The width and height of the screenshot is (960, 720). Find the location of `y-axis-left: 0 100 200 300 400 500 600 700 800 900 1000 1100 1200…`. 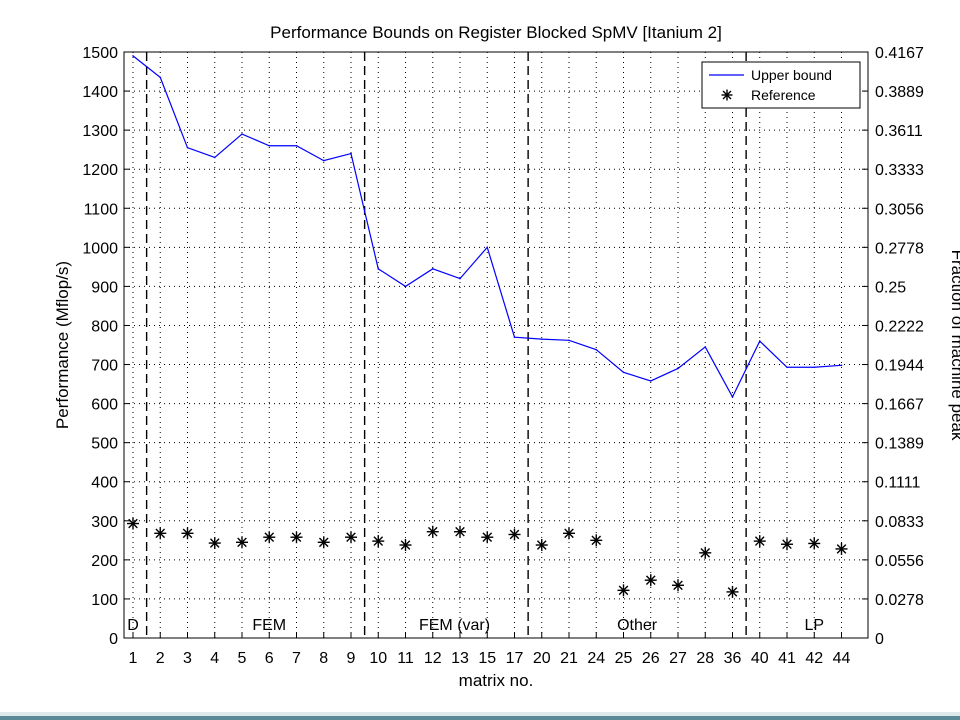

y-axis-left: 0 100 200 300 400 500 600 700 800 900 1000 1100 1200… is located at coordinates (106, 346).